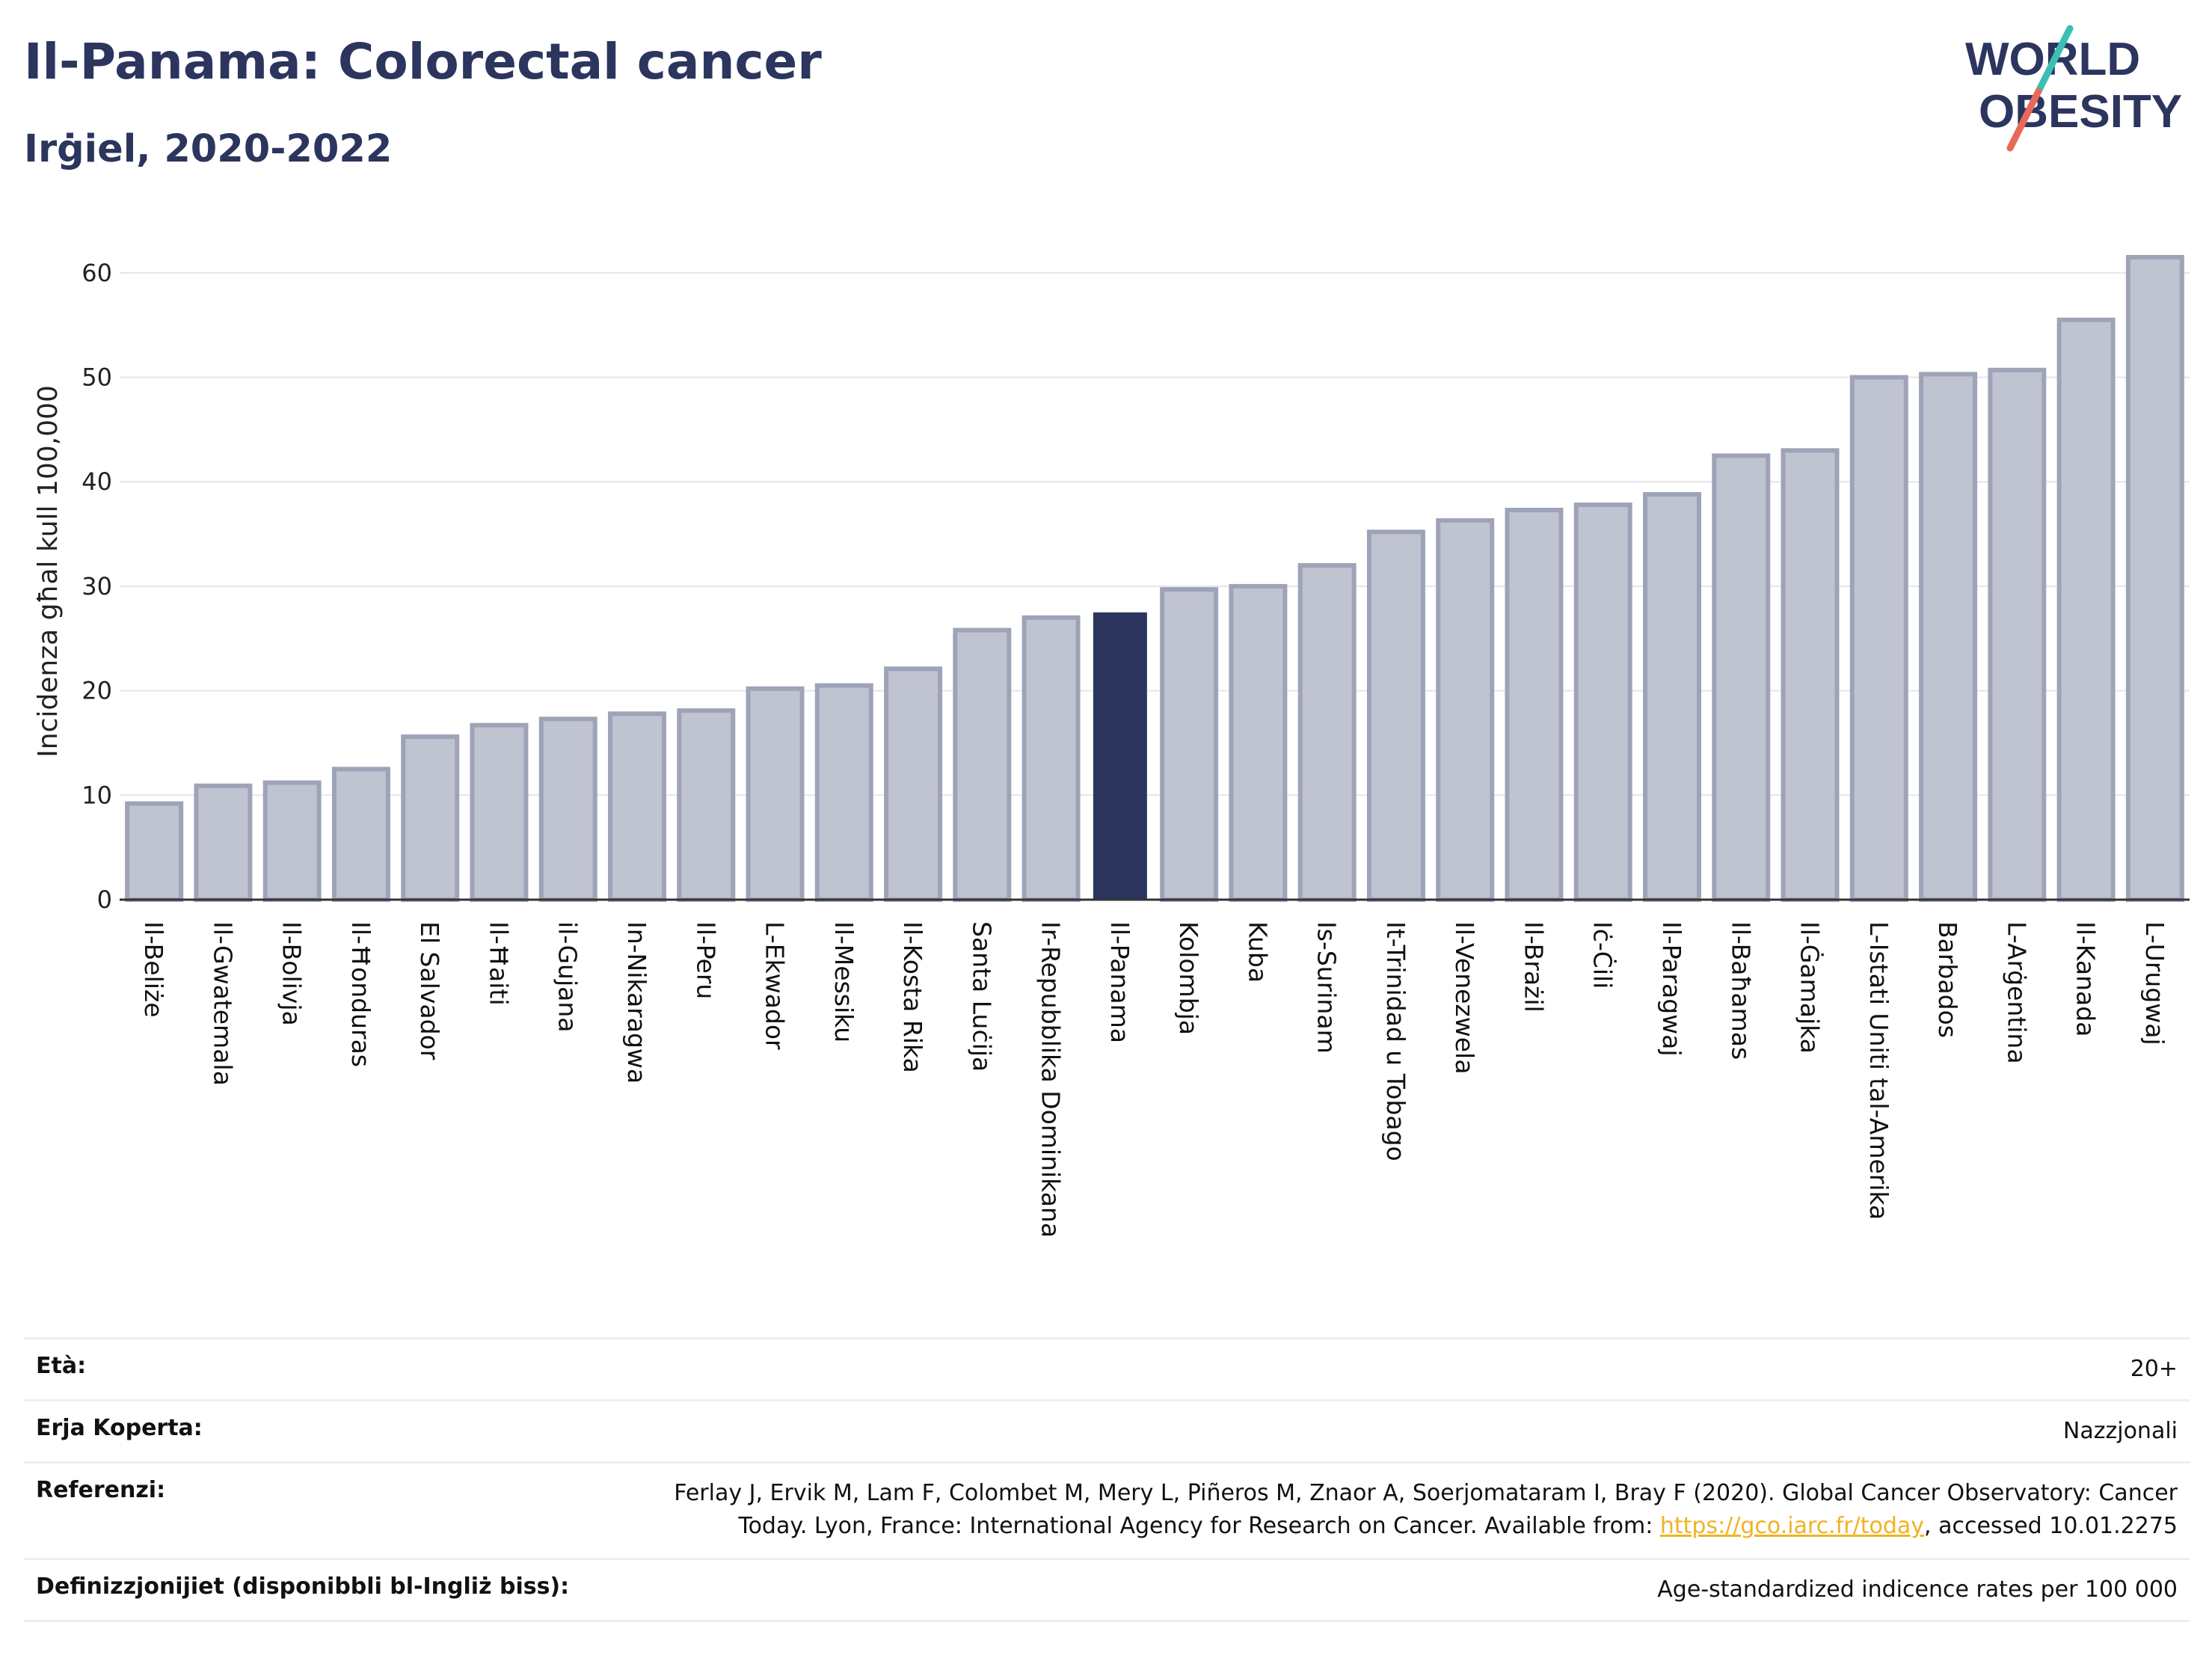 This screenshot has width=2212, height=1655. What do you see at coordinates (568, 976) in the screenshot?
I see `x-tick-label: il-Gujana` at bounding box center [568, 976].